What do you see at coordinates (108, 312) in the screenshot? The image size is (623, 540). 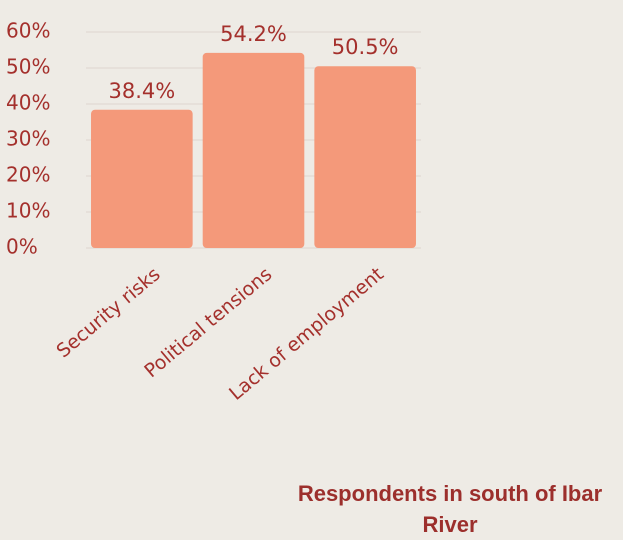 I see `x-tick-label: Security risks` at bounding box center [108, 312].